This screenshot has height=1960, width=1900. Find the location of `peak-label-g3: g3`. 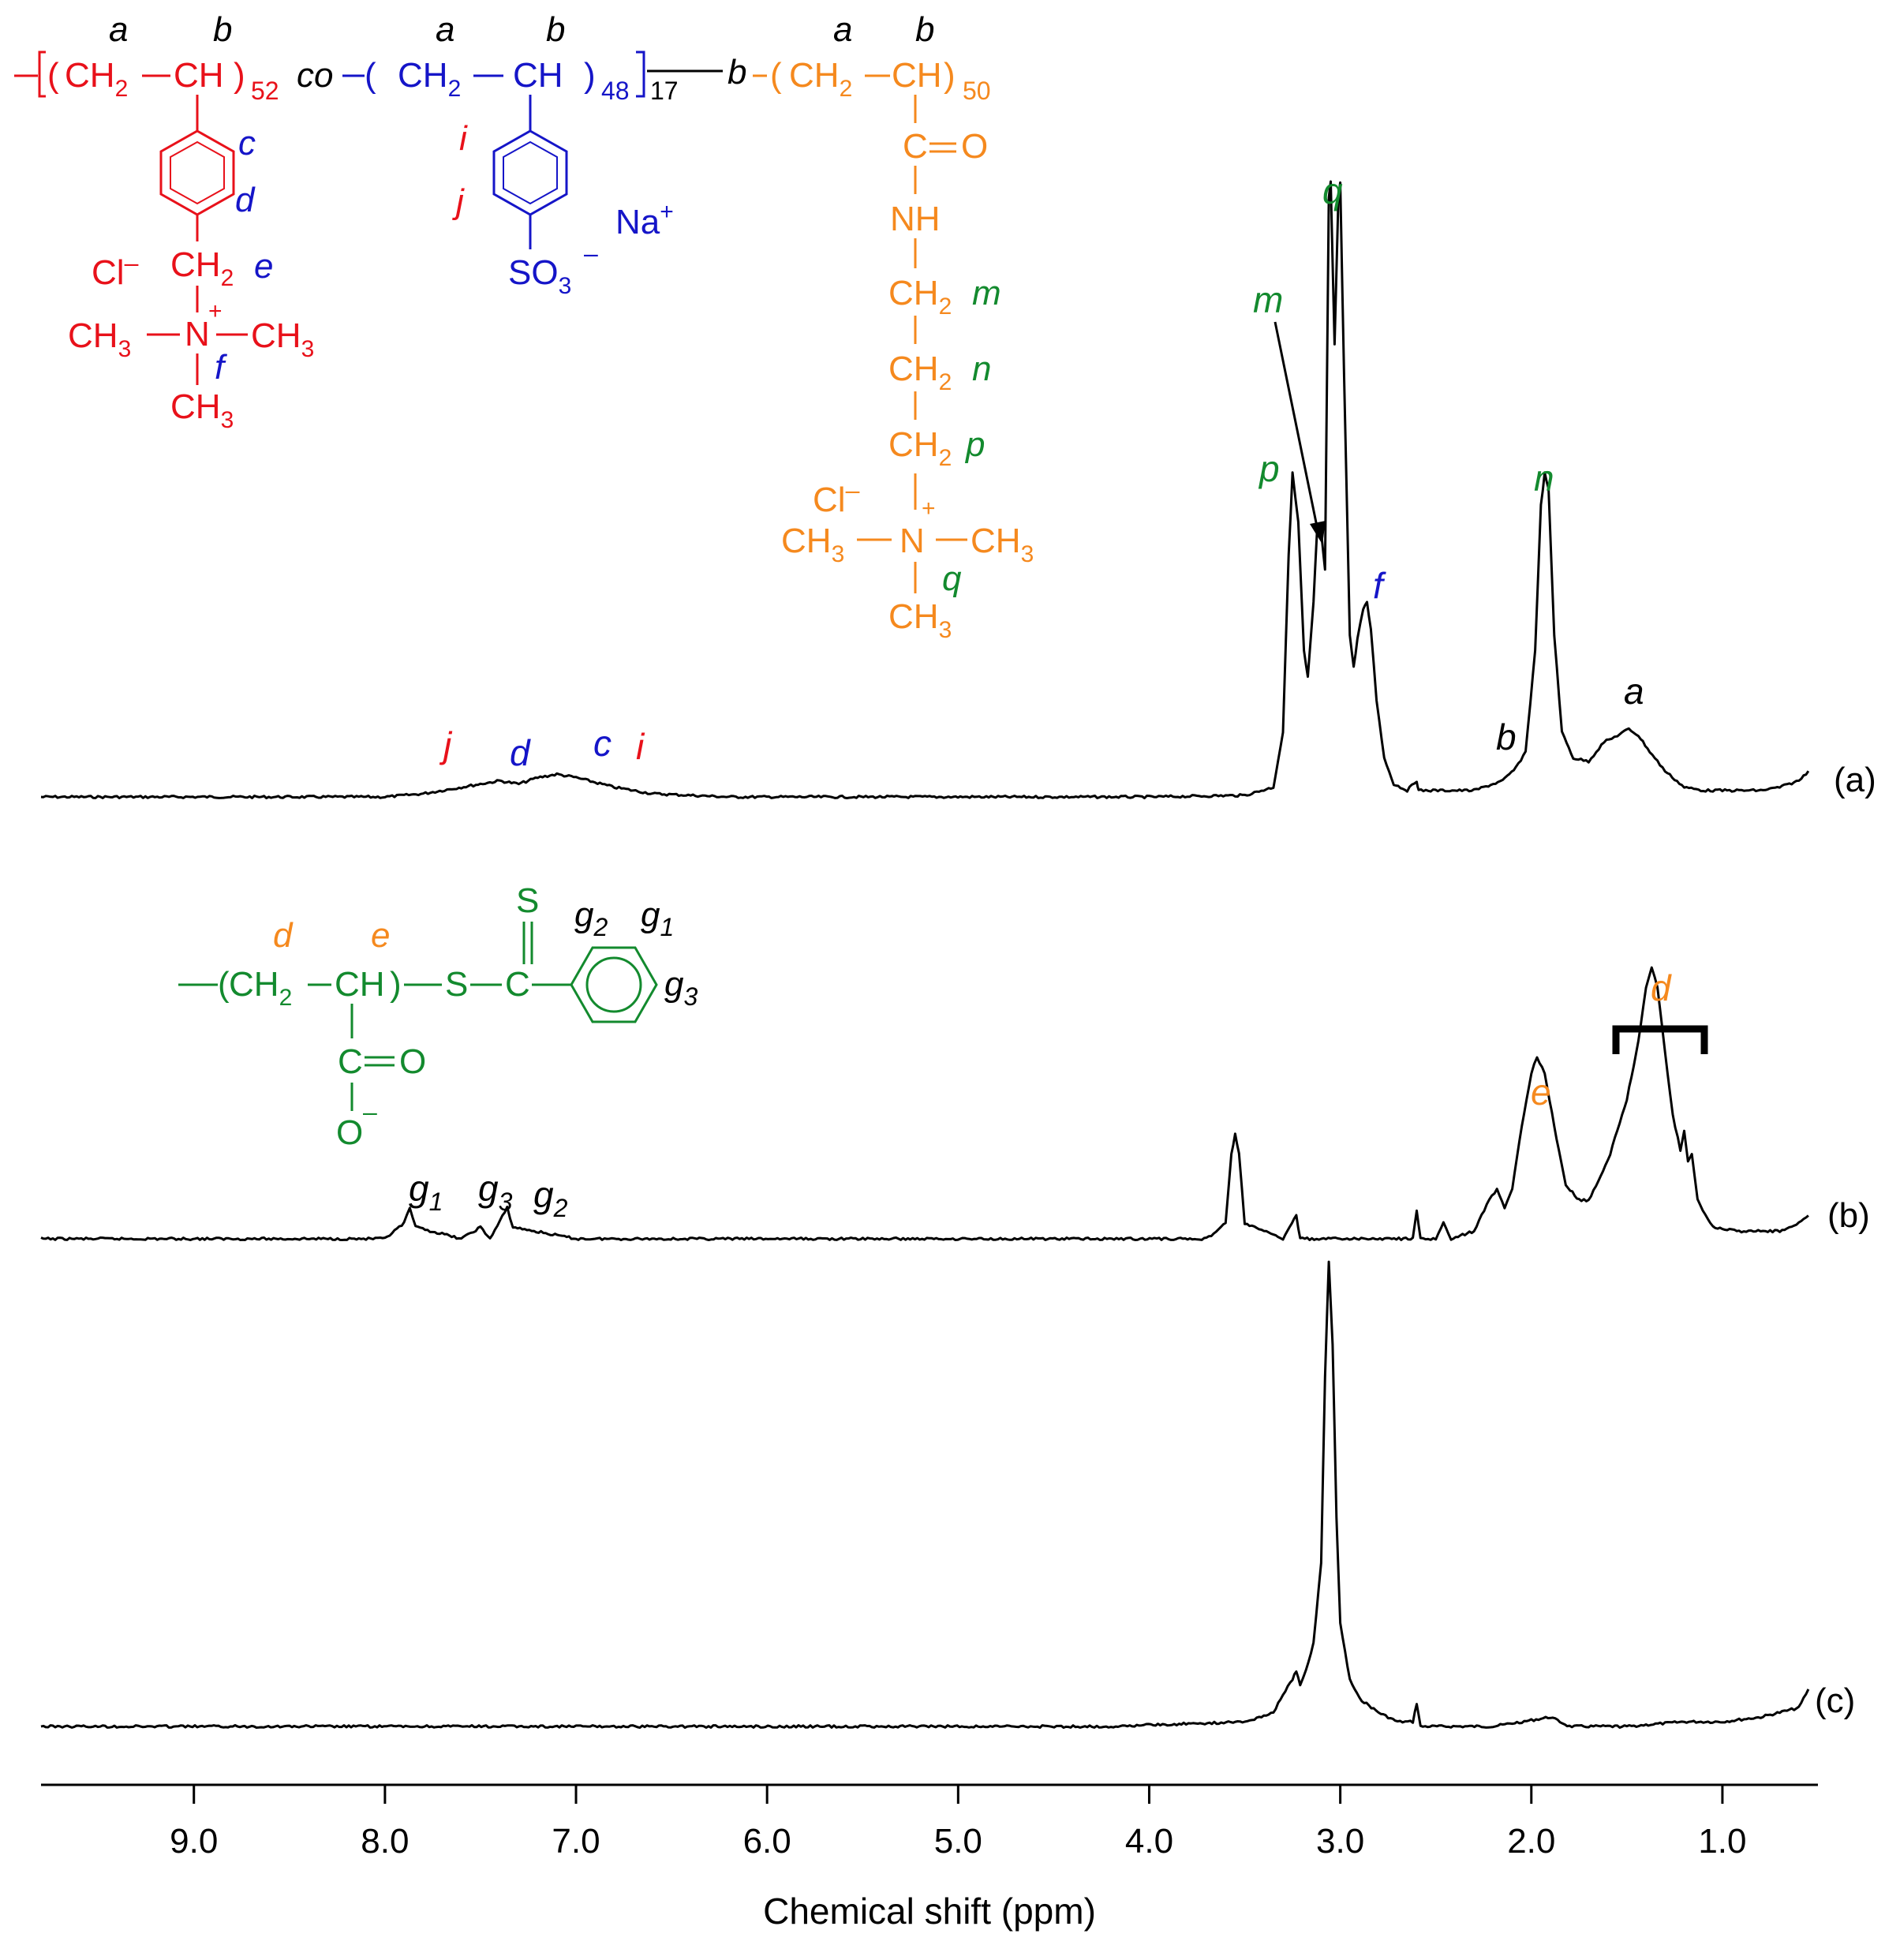

peak-label-g3: g3 is located at coordinates (495, 1192).